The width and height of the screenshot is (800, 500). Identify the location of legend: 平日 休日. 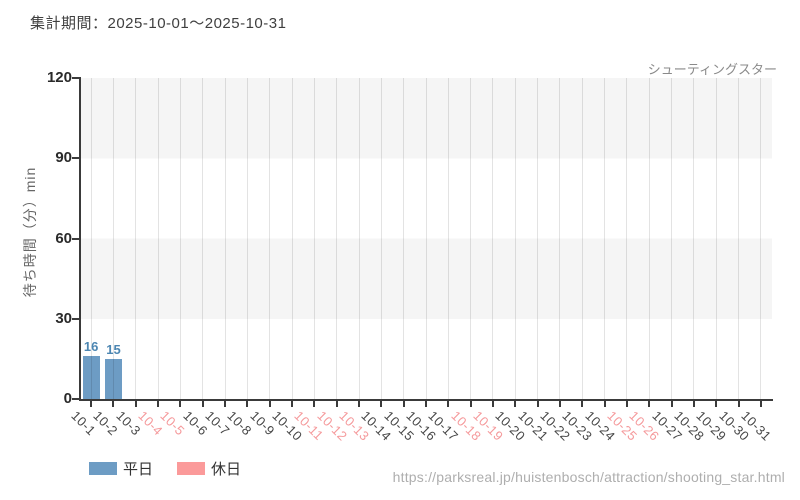
(165, 468).